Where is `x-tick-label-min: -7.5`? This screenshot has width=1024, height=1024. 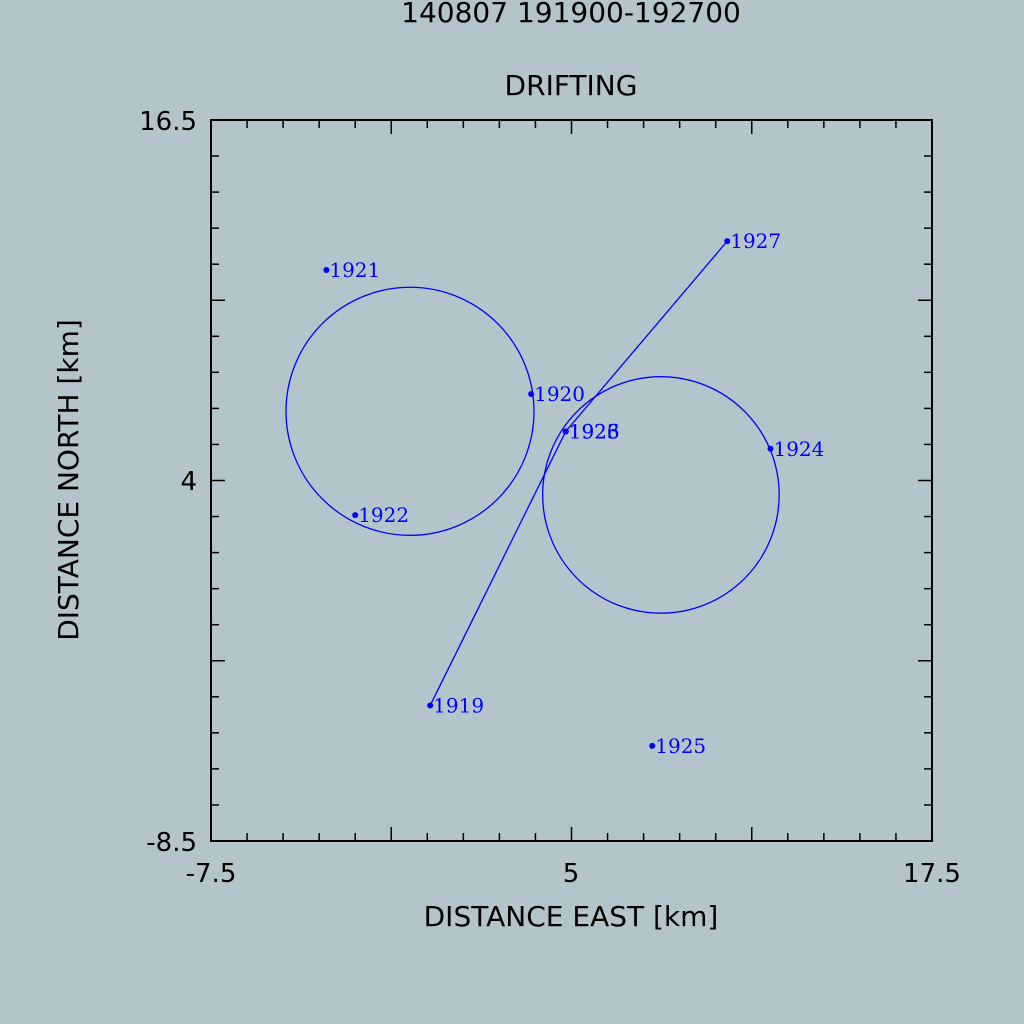
x-tick-label-min: -7.5 is located at coordinates (211, 874).